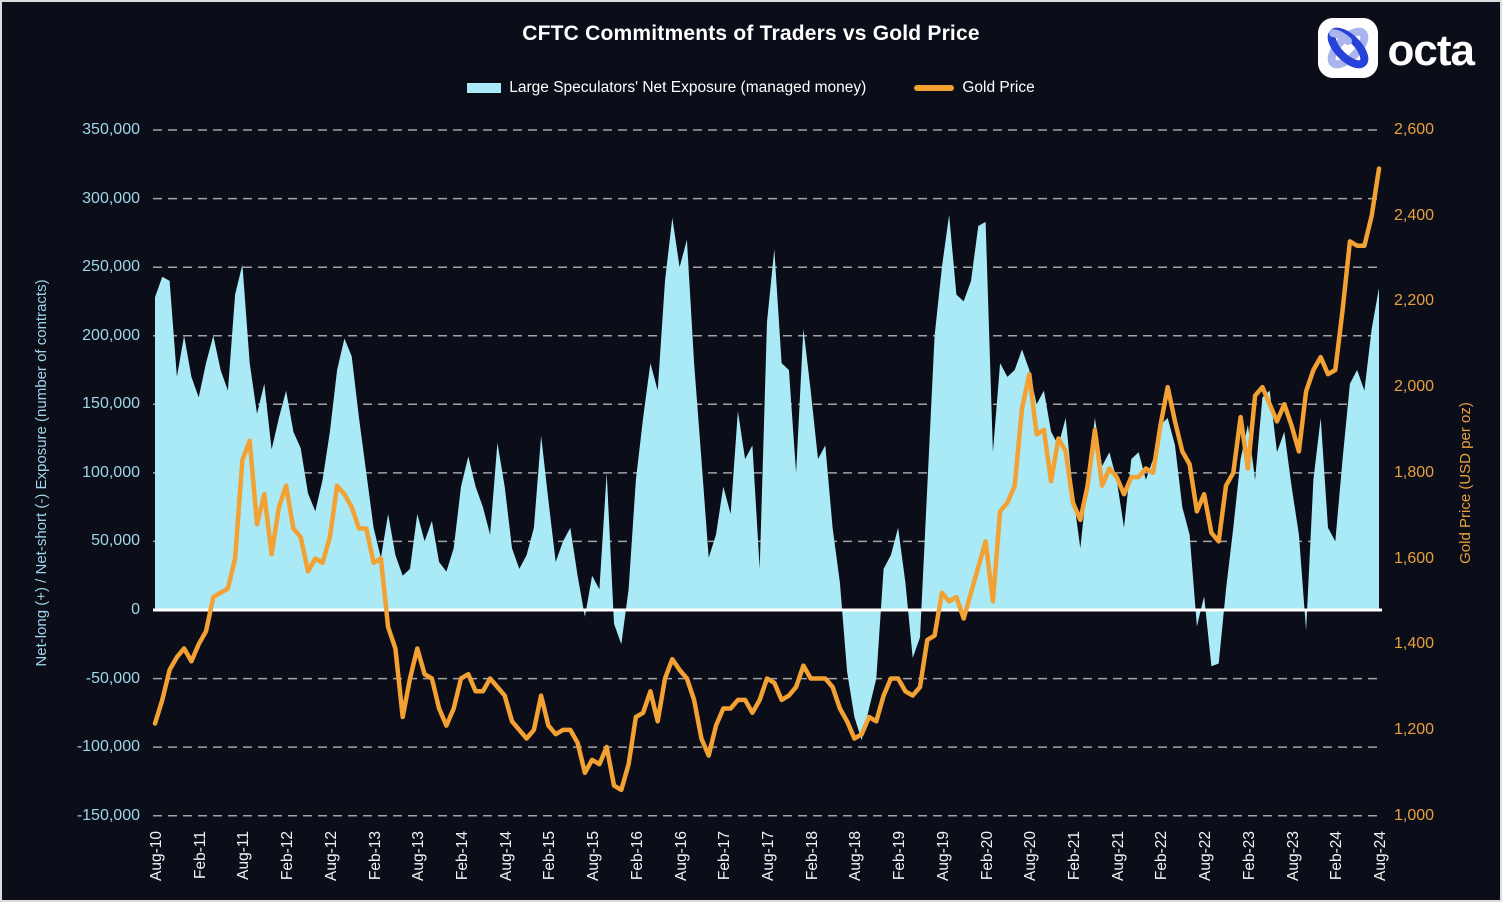  I want to click on octa-logo: octa, so click(1396, 50).